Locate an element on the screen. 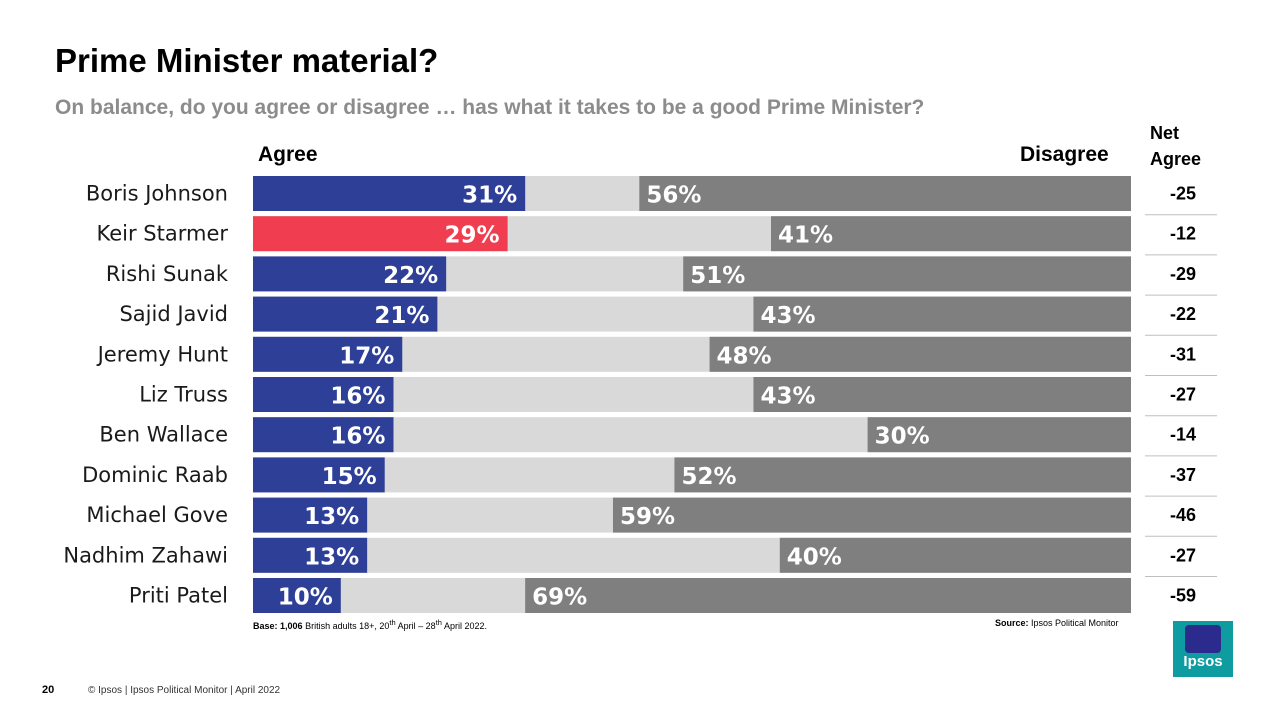 The image size is (1280, 720). logo-text: Ipsos is located at coordinates (1203, 661).